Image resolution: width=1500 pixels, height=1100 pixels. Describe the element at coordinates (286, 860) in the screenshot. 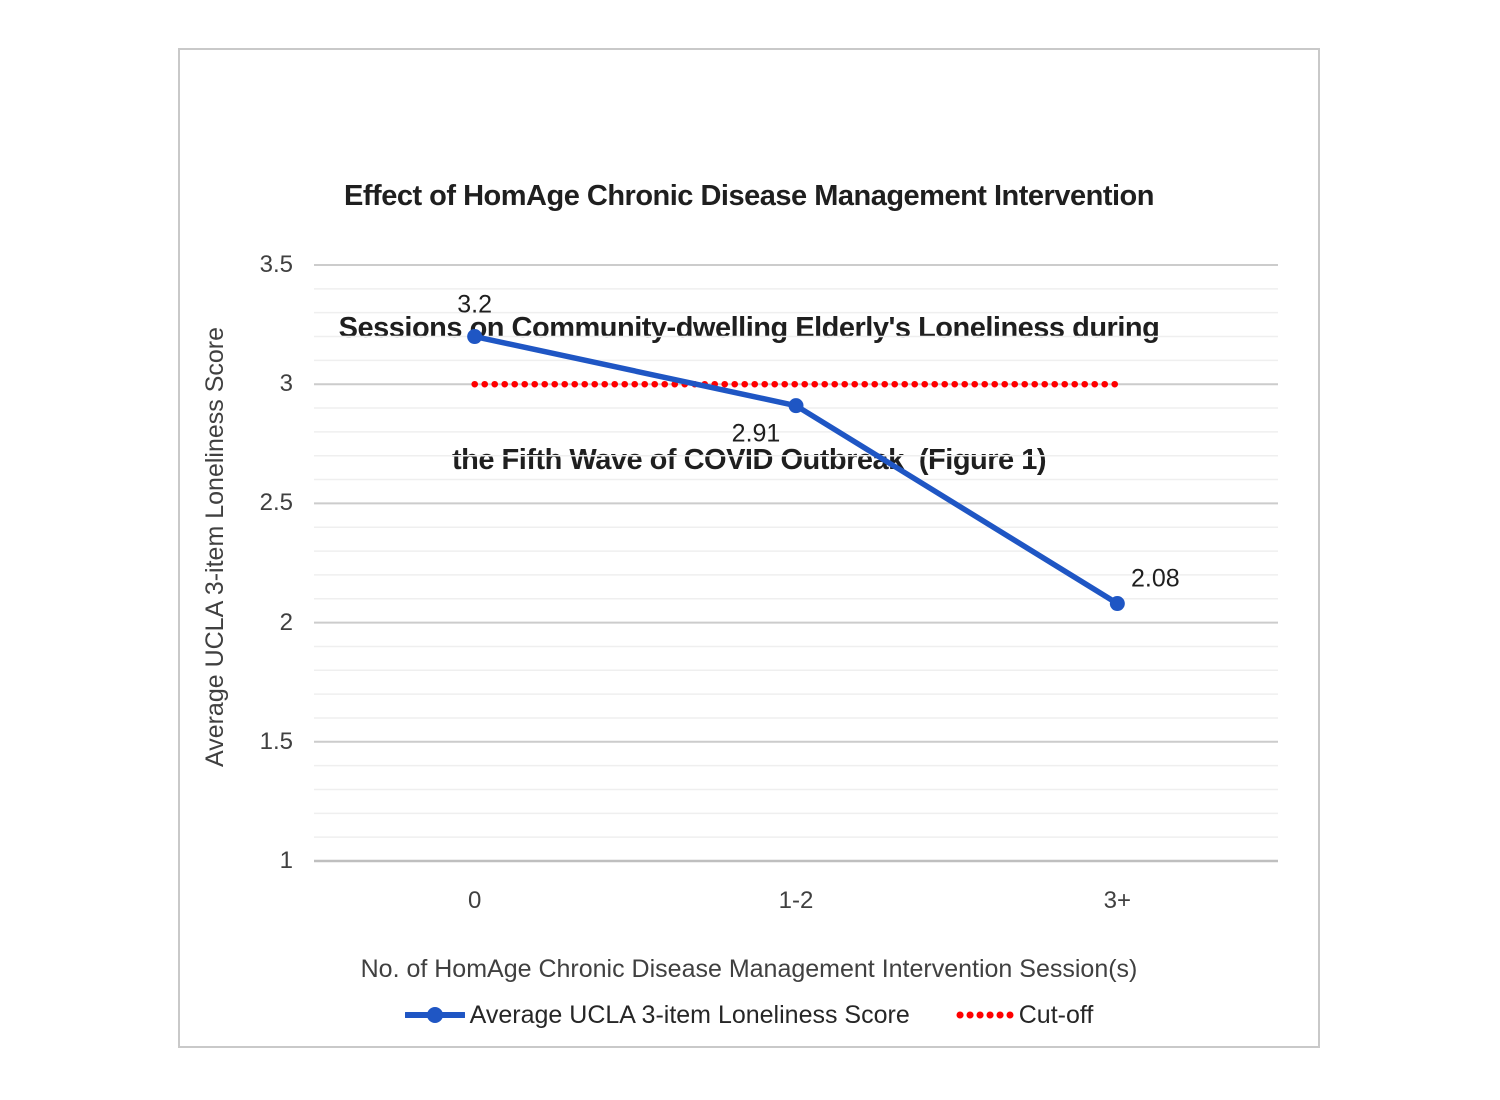

I see `y-tick-label: 1` at that location.